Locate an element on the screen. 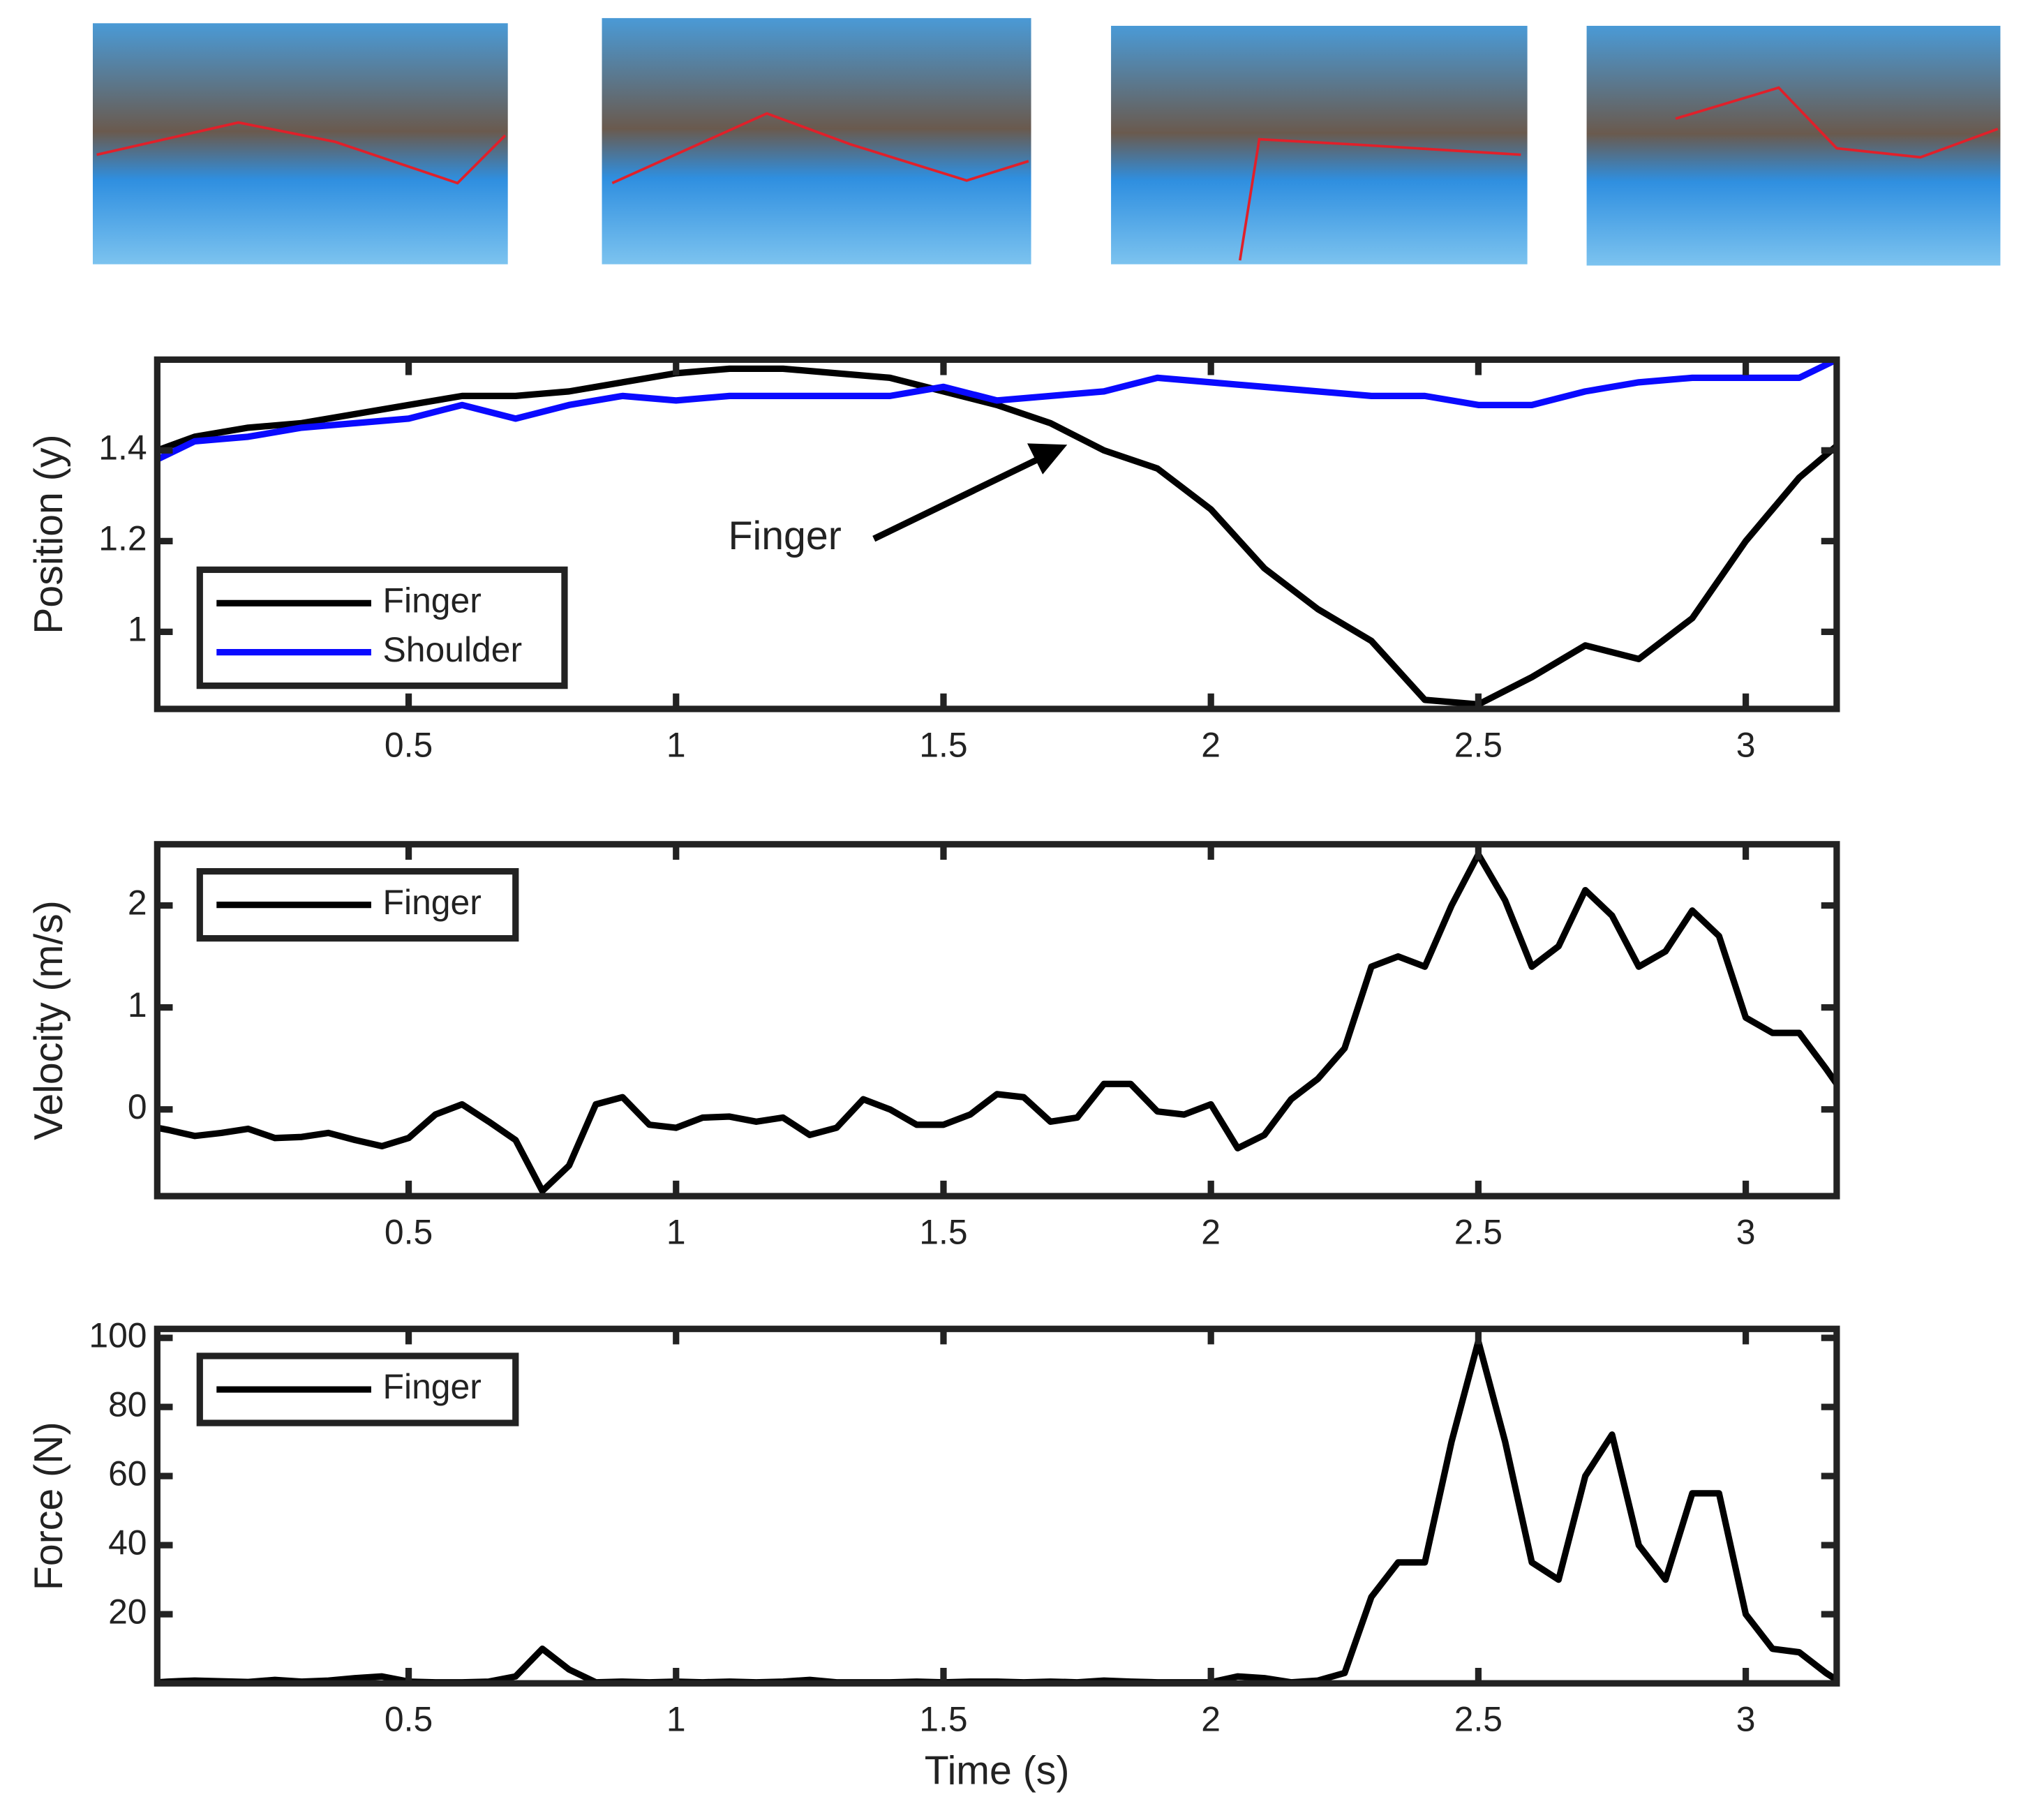 Image resolution: width=2021 pixels, height=1820 pixels. y-tick-label: 40 is located at coordinates (128, 1542).